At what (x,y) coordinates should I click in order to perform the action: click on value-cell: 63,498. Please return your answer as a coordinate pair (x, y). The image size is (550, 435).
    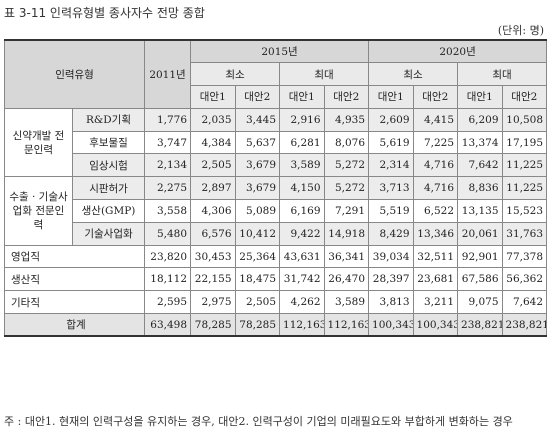
    Looking at the image, I should click on (168, 325).